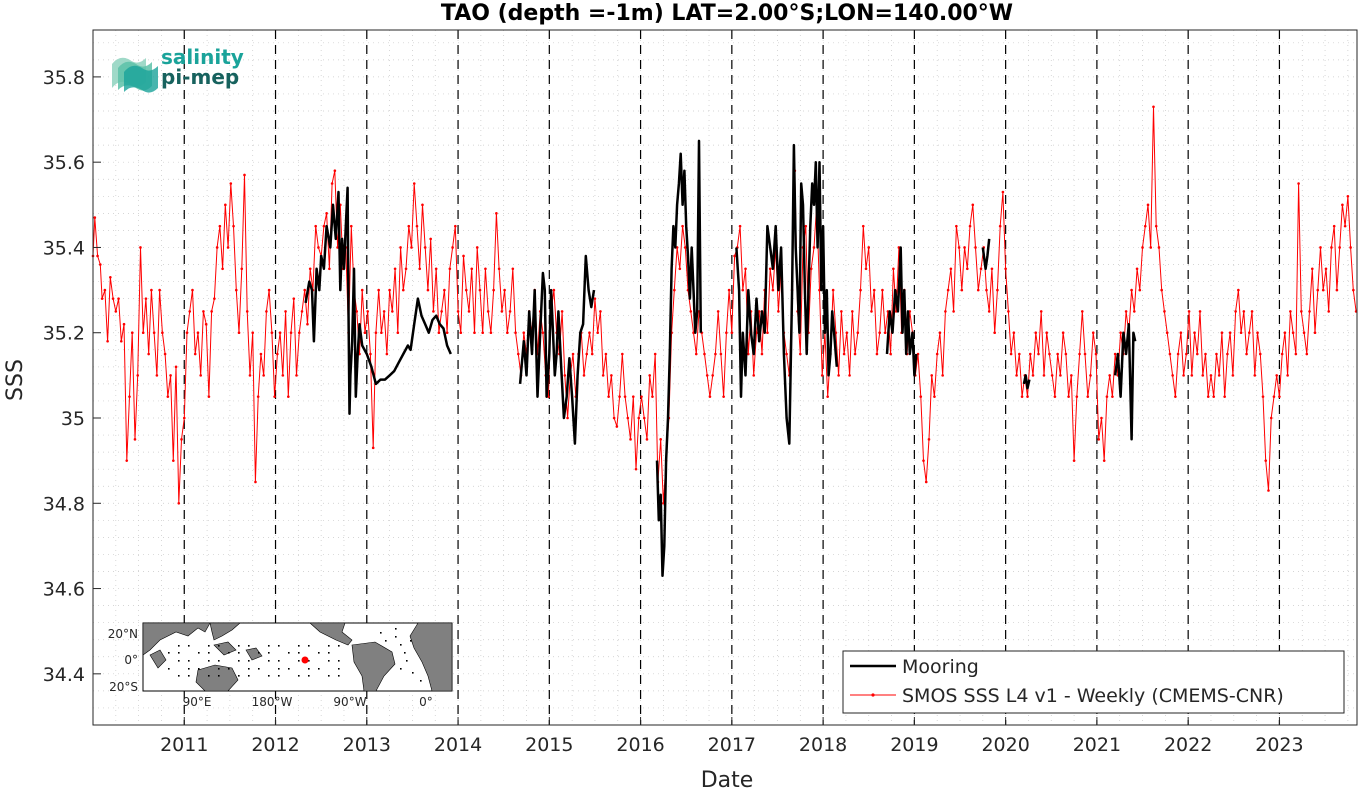 This screenshot has width=1359, height=790. Describe the element at coordinates (727, 13) in the screenshot. I see `chart-title: TAO (depth =-1m) LAT=2.00°S;LON=140.00°W` at that location.